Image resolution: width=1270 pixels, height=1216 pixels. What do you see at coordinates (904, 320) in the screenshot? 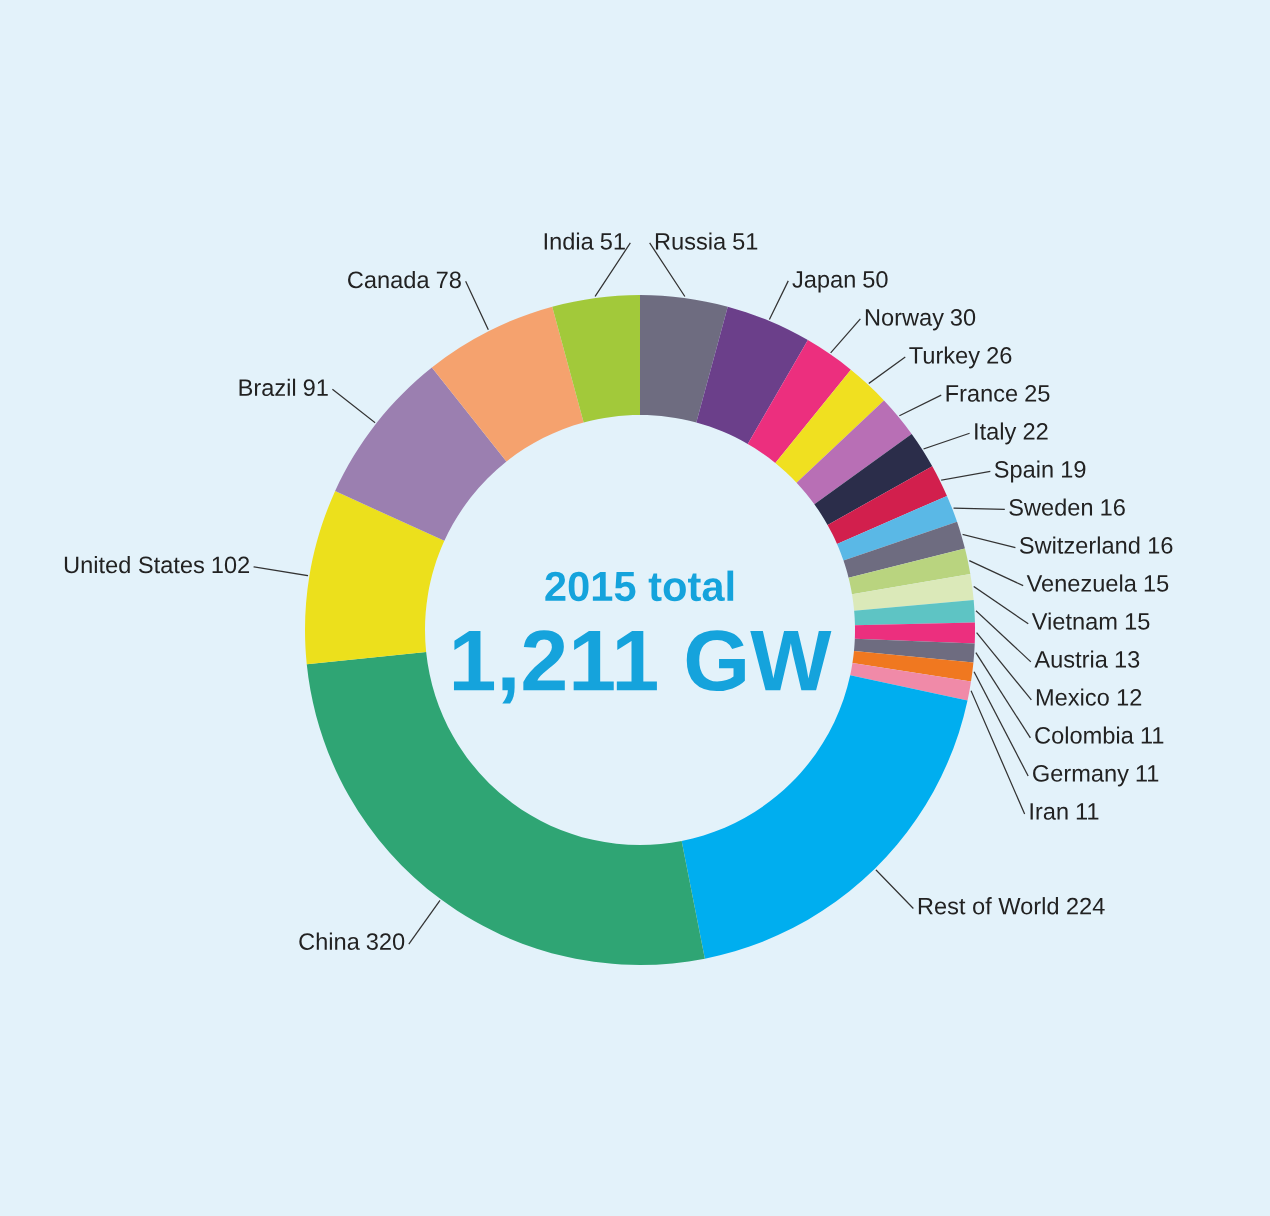
I see `slice-label: Norway` at bounding box center [904, 320].